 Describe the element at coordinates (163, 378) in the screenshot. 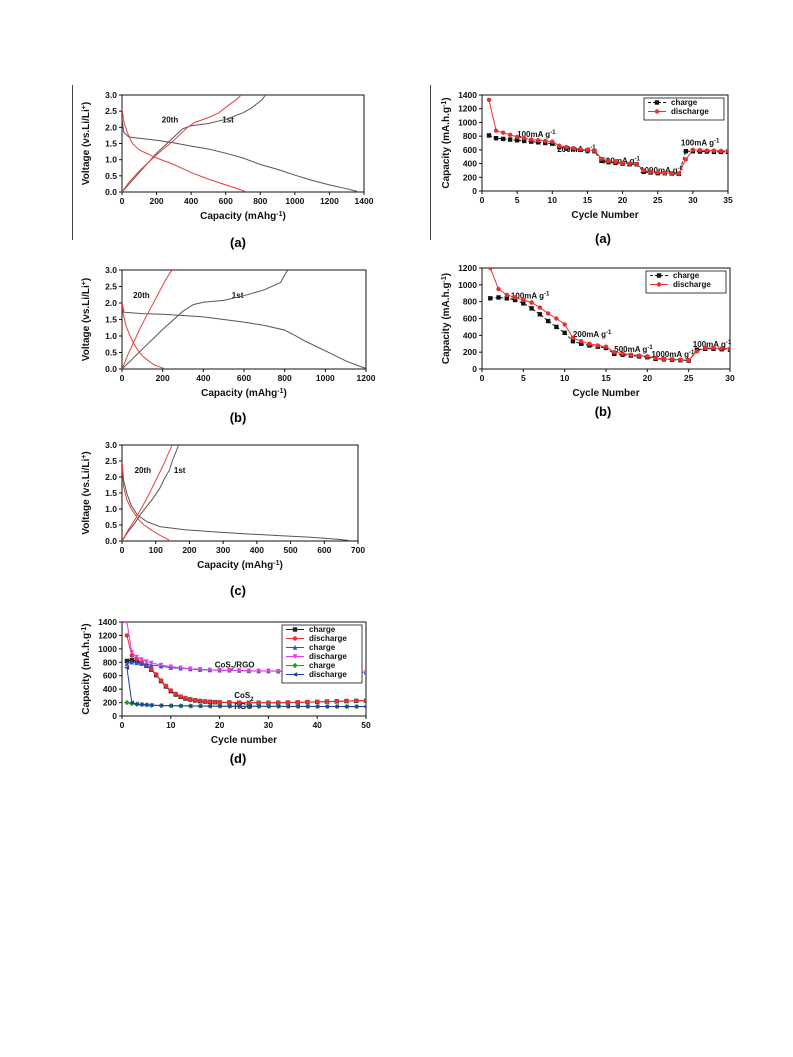

I see `x-tick-label: 200` at that location.